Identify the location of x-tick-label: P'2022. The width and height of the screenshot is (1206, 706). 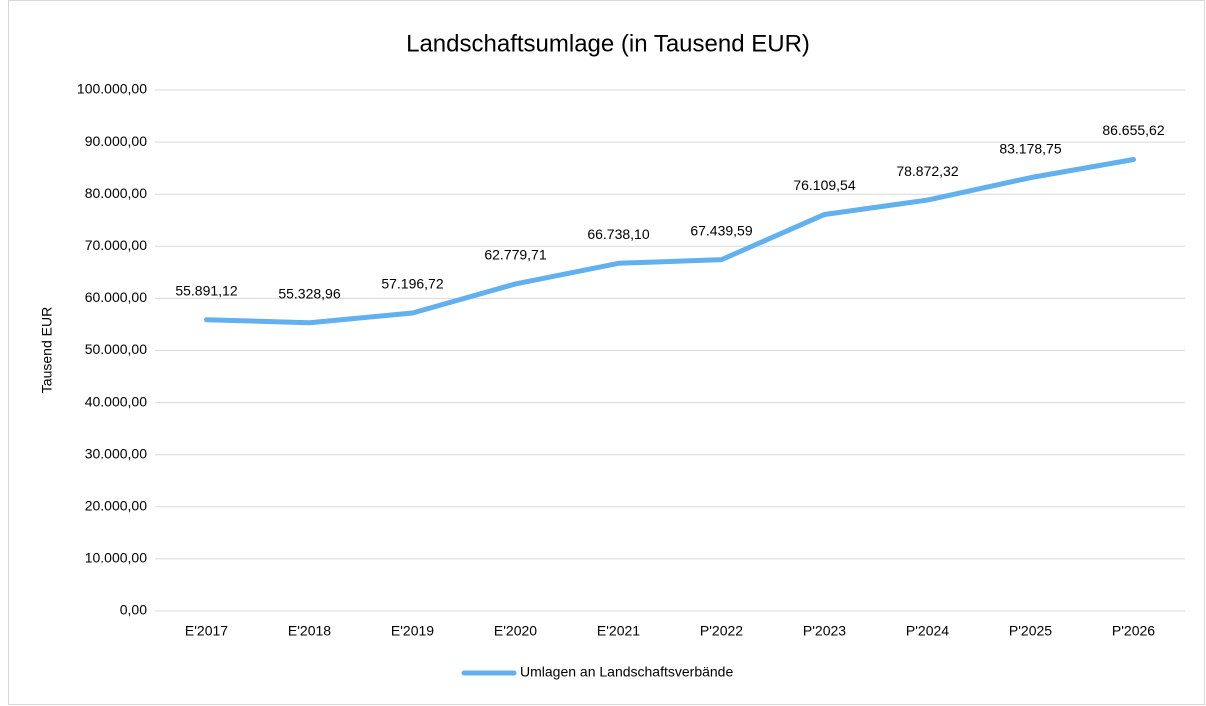
(721, 631).